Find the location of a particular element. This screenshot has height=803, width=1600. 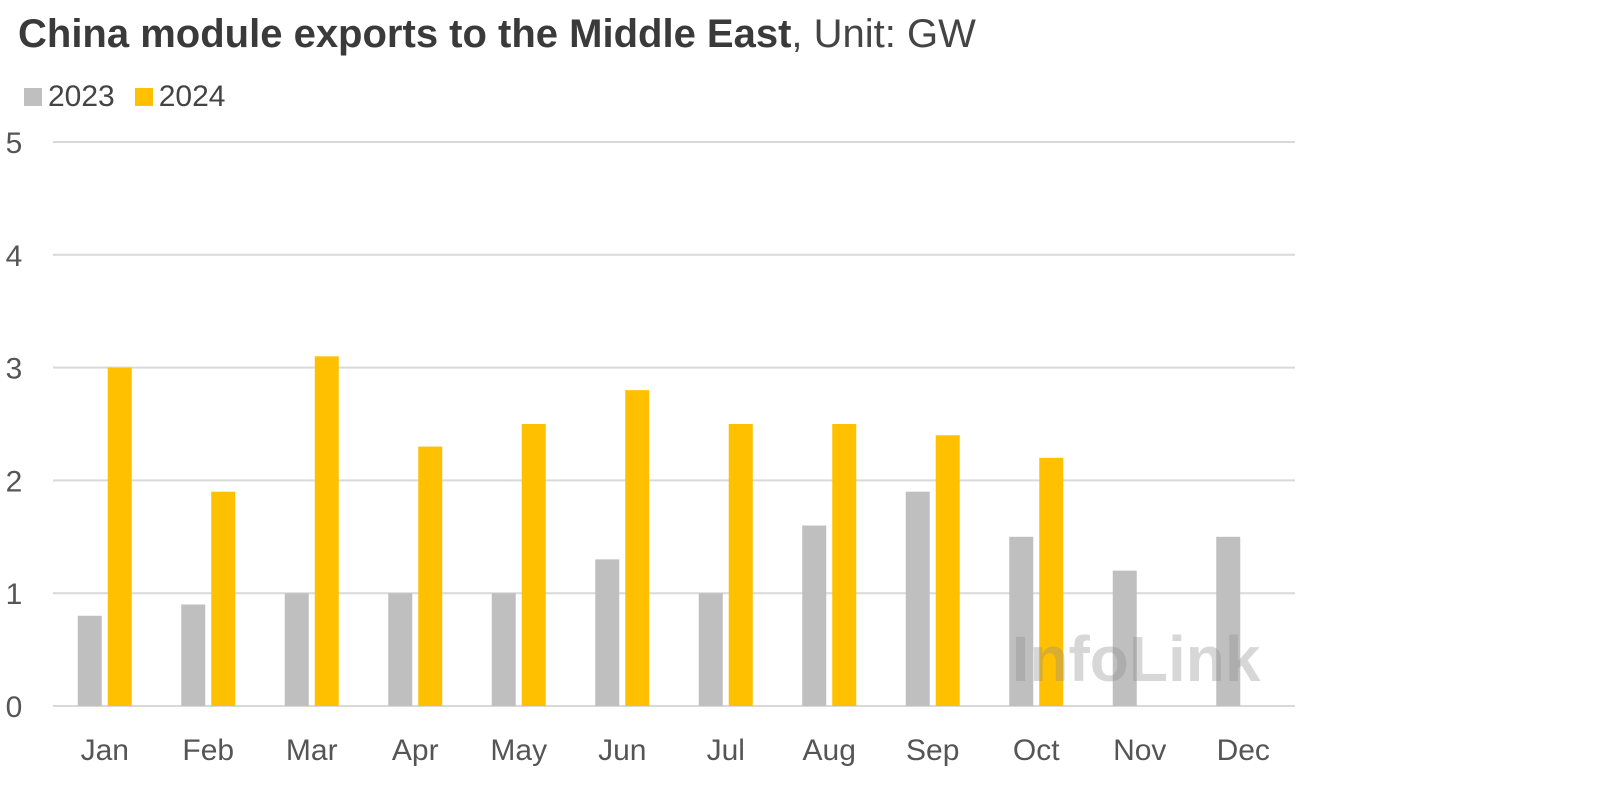

bar-2023-dec is located at coordinates (1228, 621).